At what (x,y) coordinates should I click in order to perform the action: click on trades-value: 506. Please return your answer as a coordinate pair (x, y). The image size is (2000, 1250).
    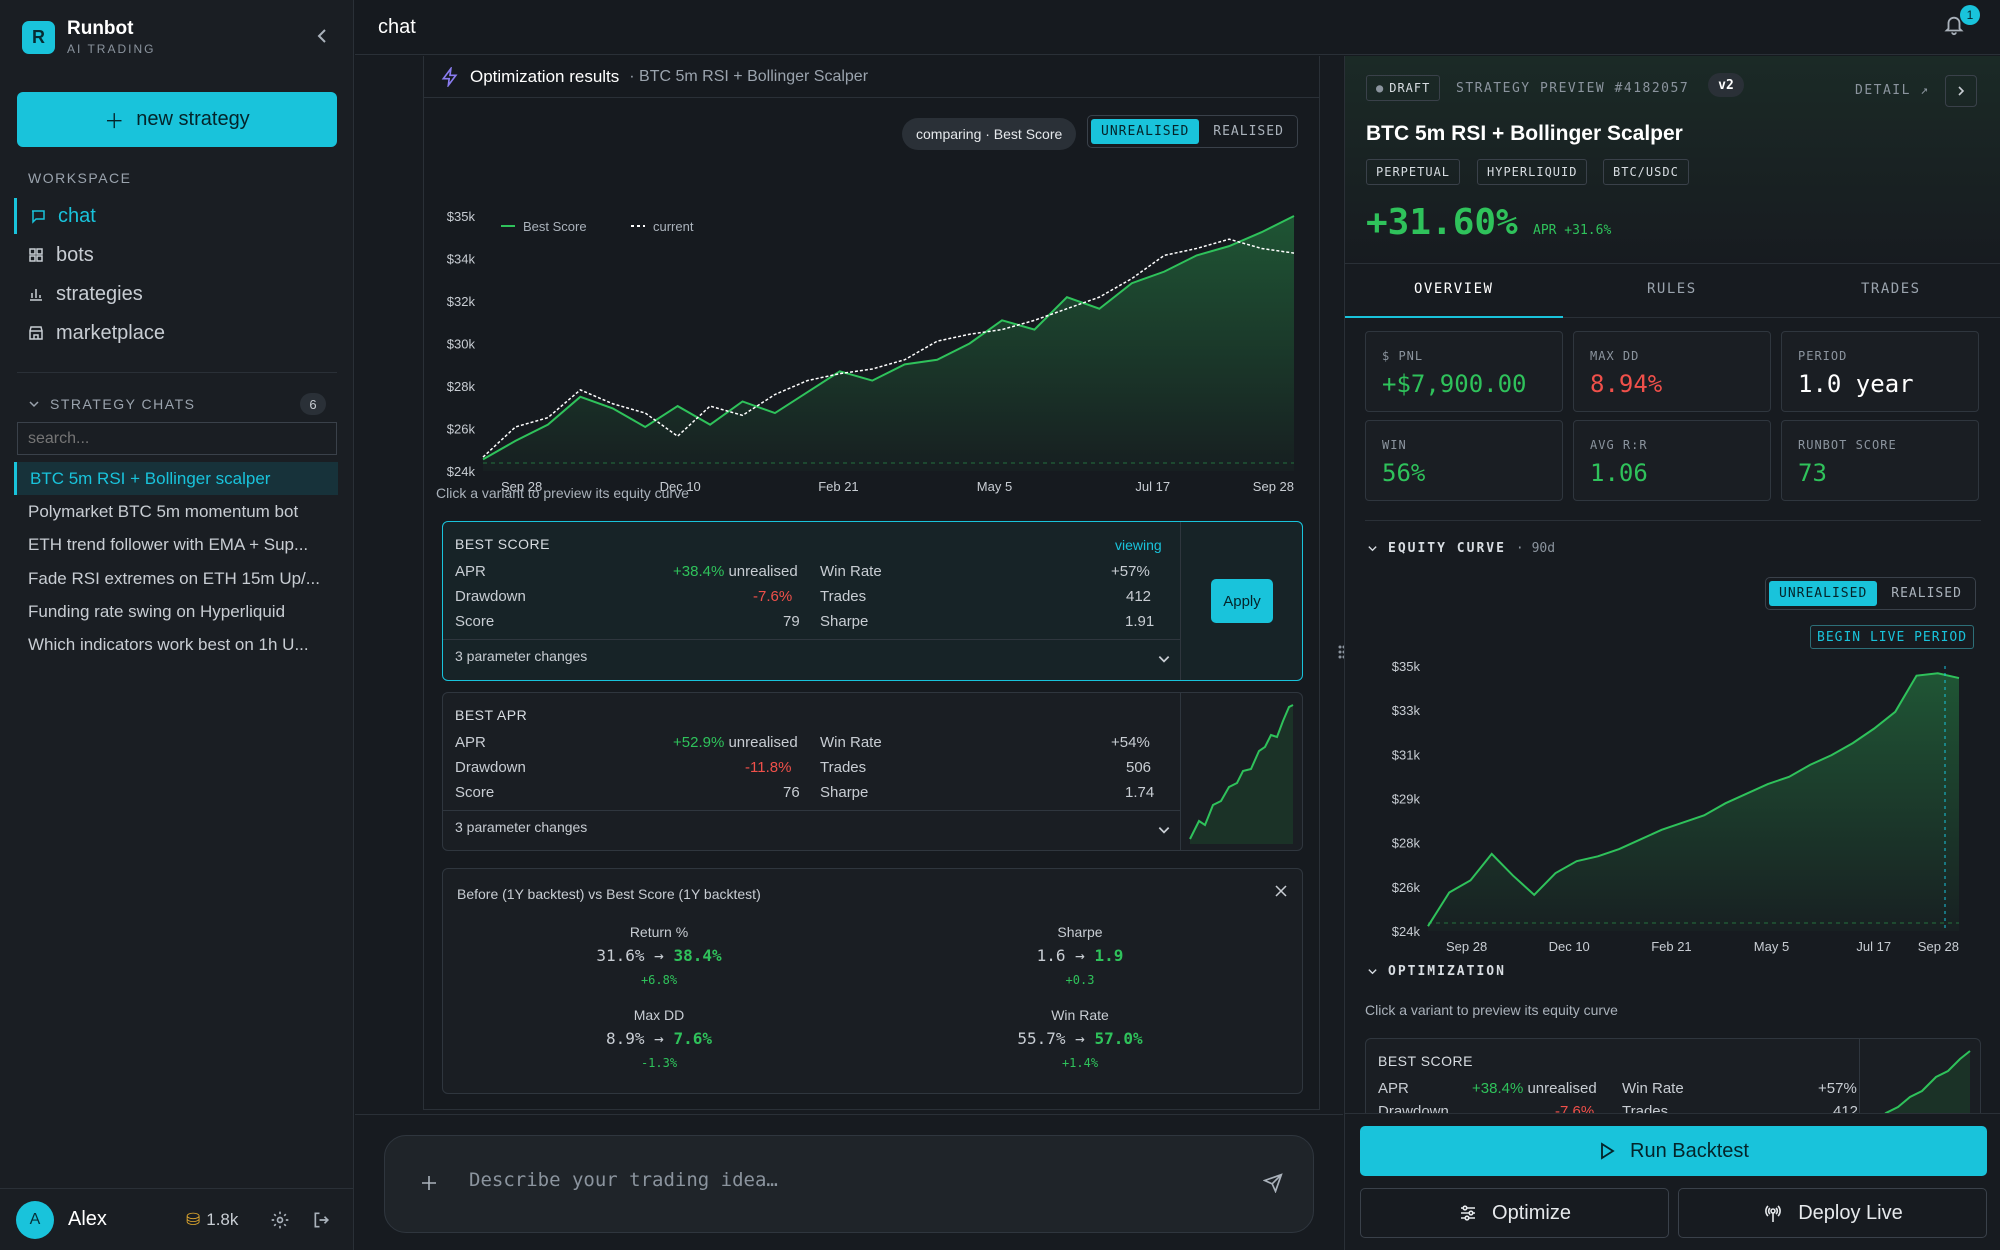
    Looking at the image, I should click on (1139, 767).